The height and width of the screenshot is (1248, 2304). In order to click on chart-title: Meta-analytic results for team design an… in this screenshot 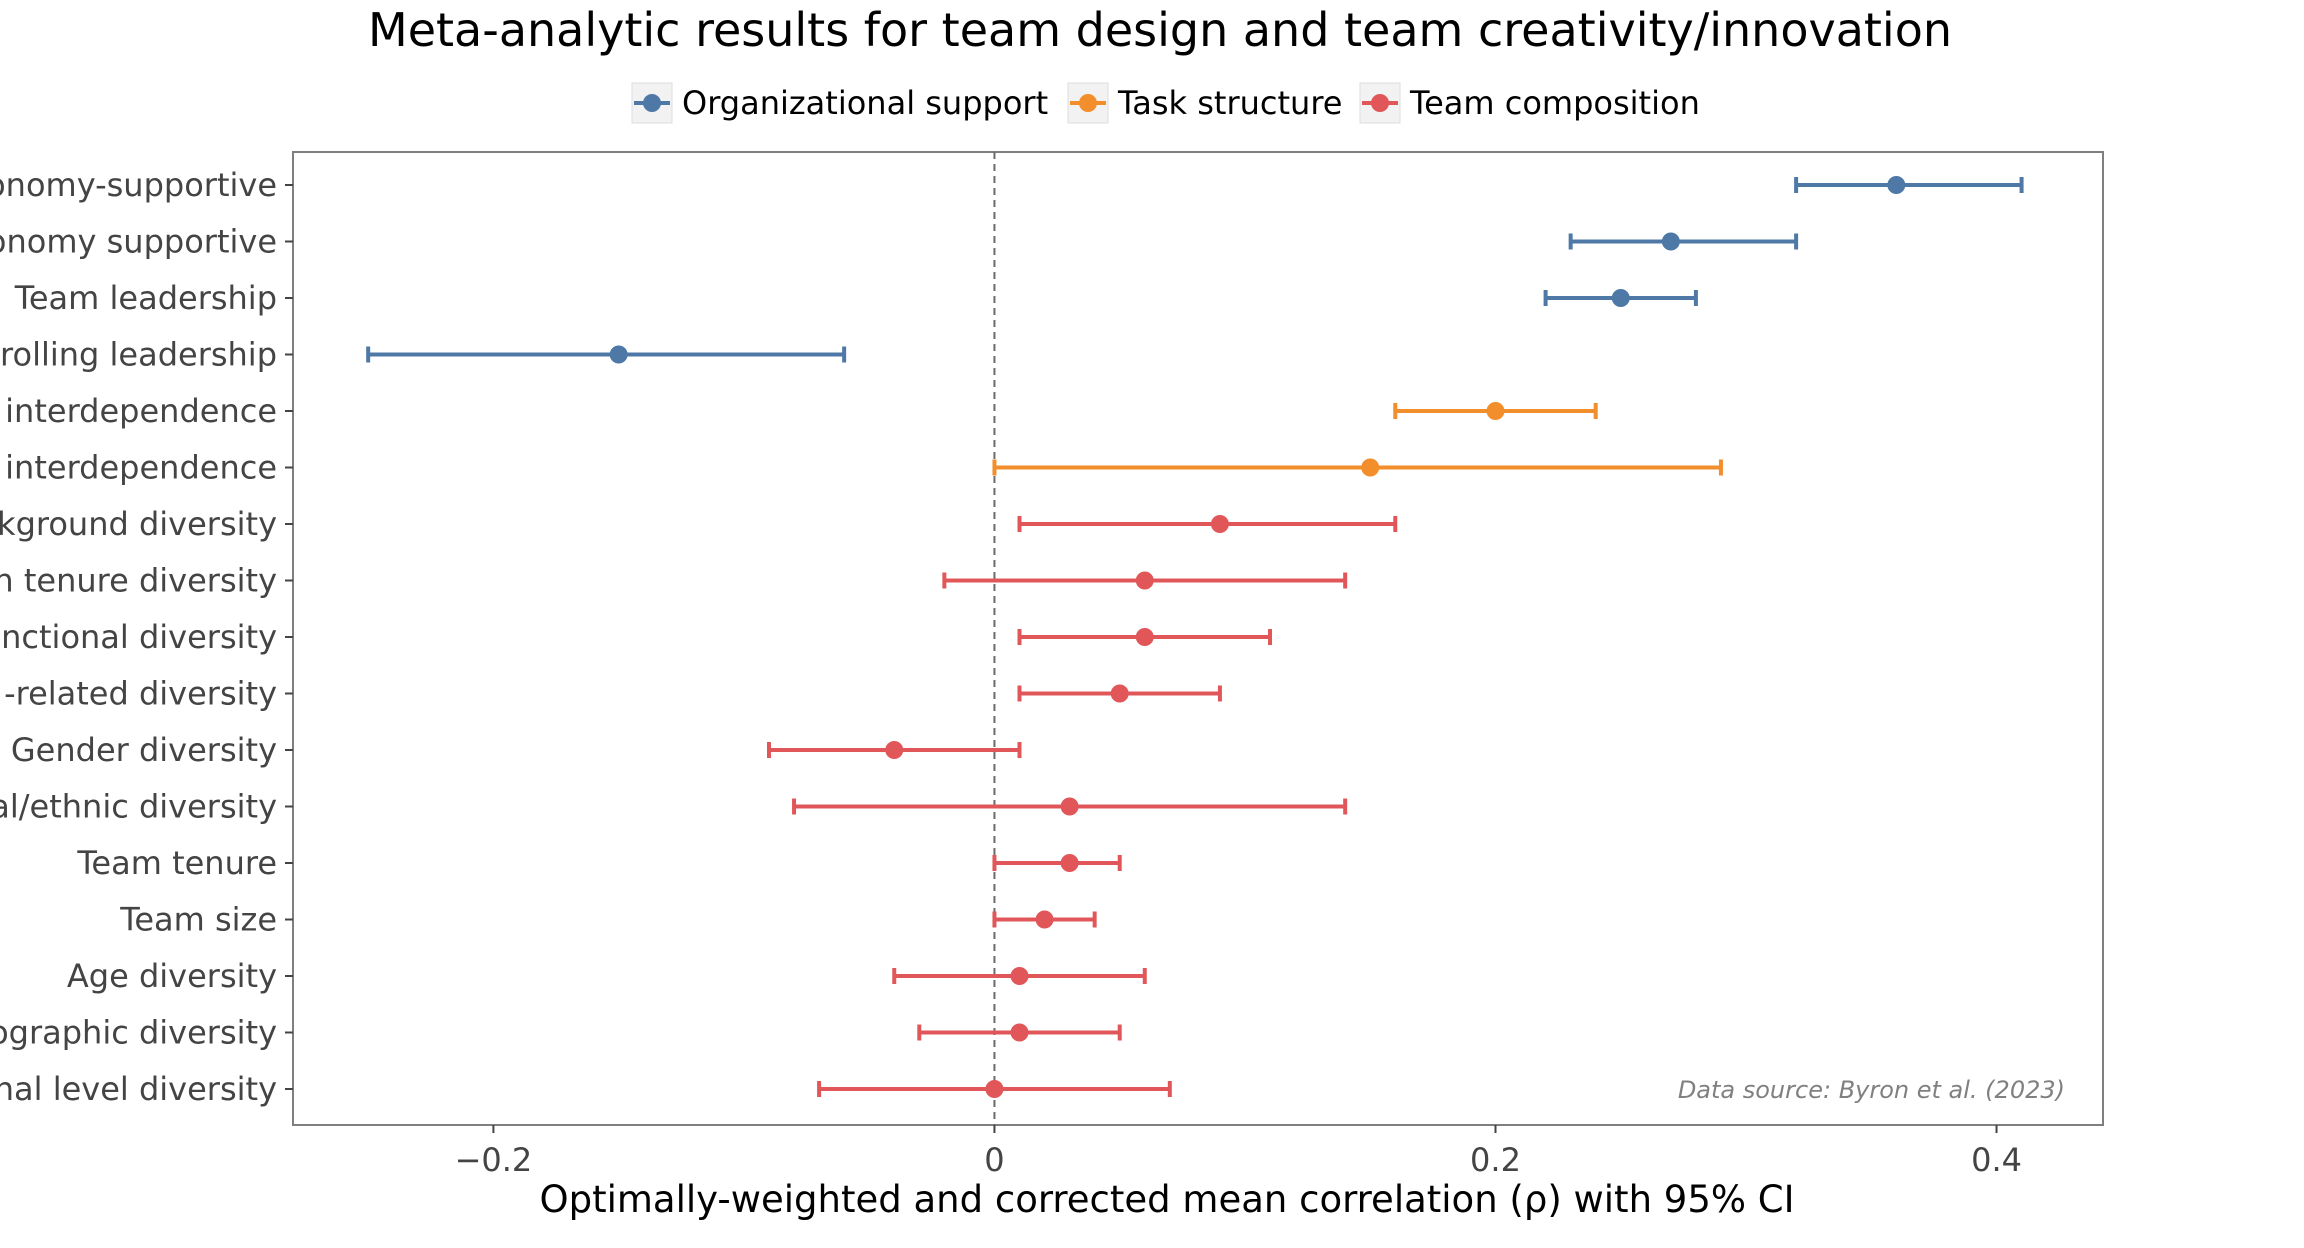, I will do `click(1160, 30)`.